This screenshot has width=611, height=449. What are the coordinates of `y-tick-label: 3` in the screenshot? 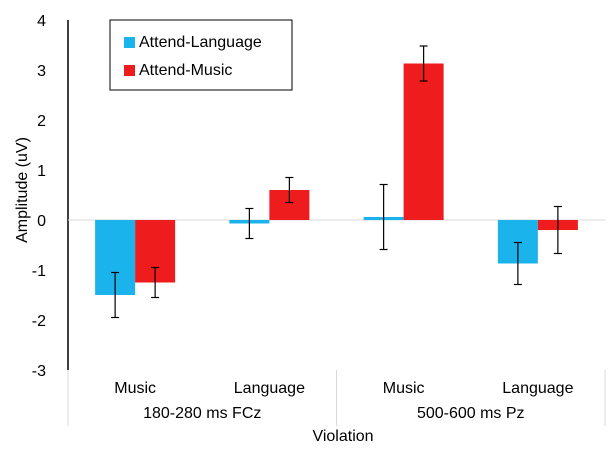 It's located at (41, 71).